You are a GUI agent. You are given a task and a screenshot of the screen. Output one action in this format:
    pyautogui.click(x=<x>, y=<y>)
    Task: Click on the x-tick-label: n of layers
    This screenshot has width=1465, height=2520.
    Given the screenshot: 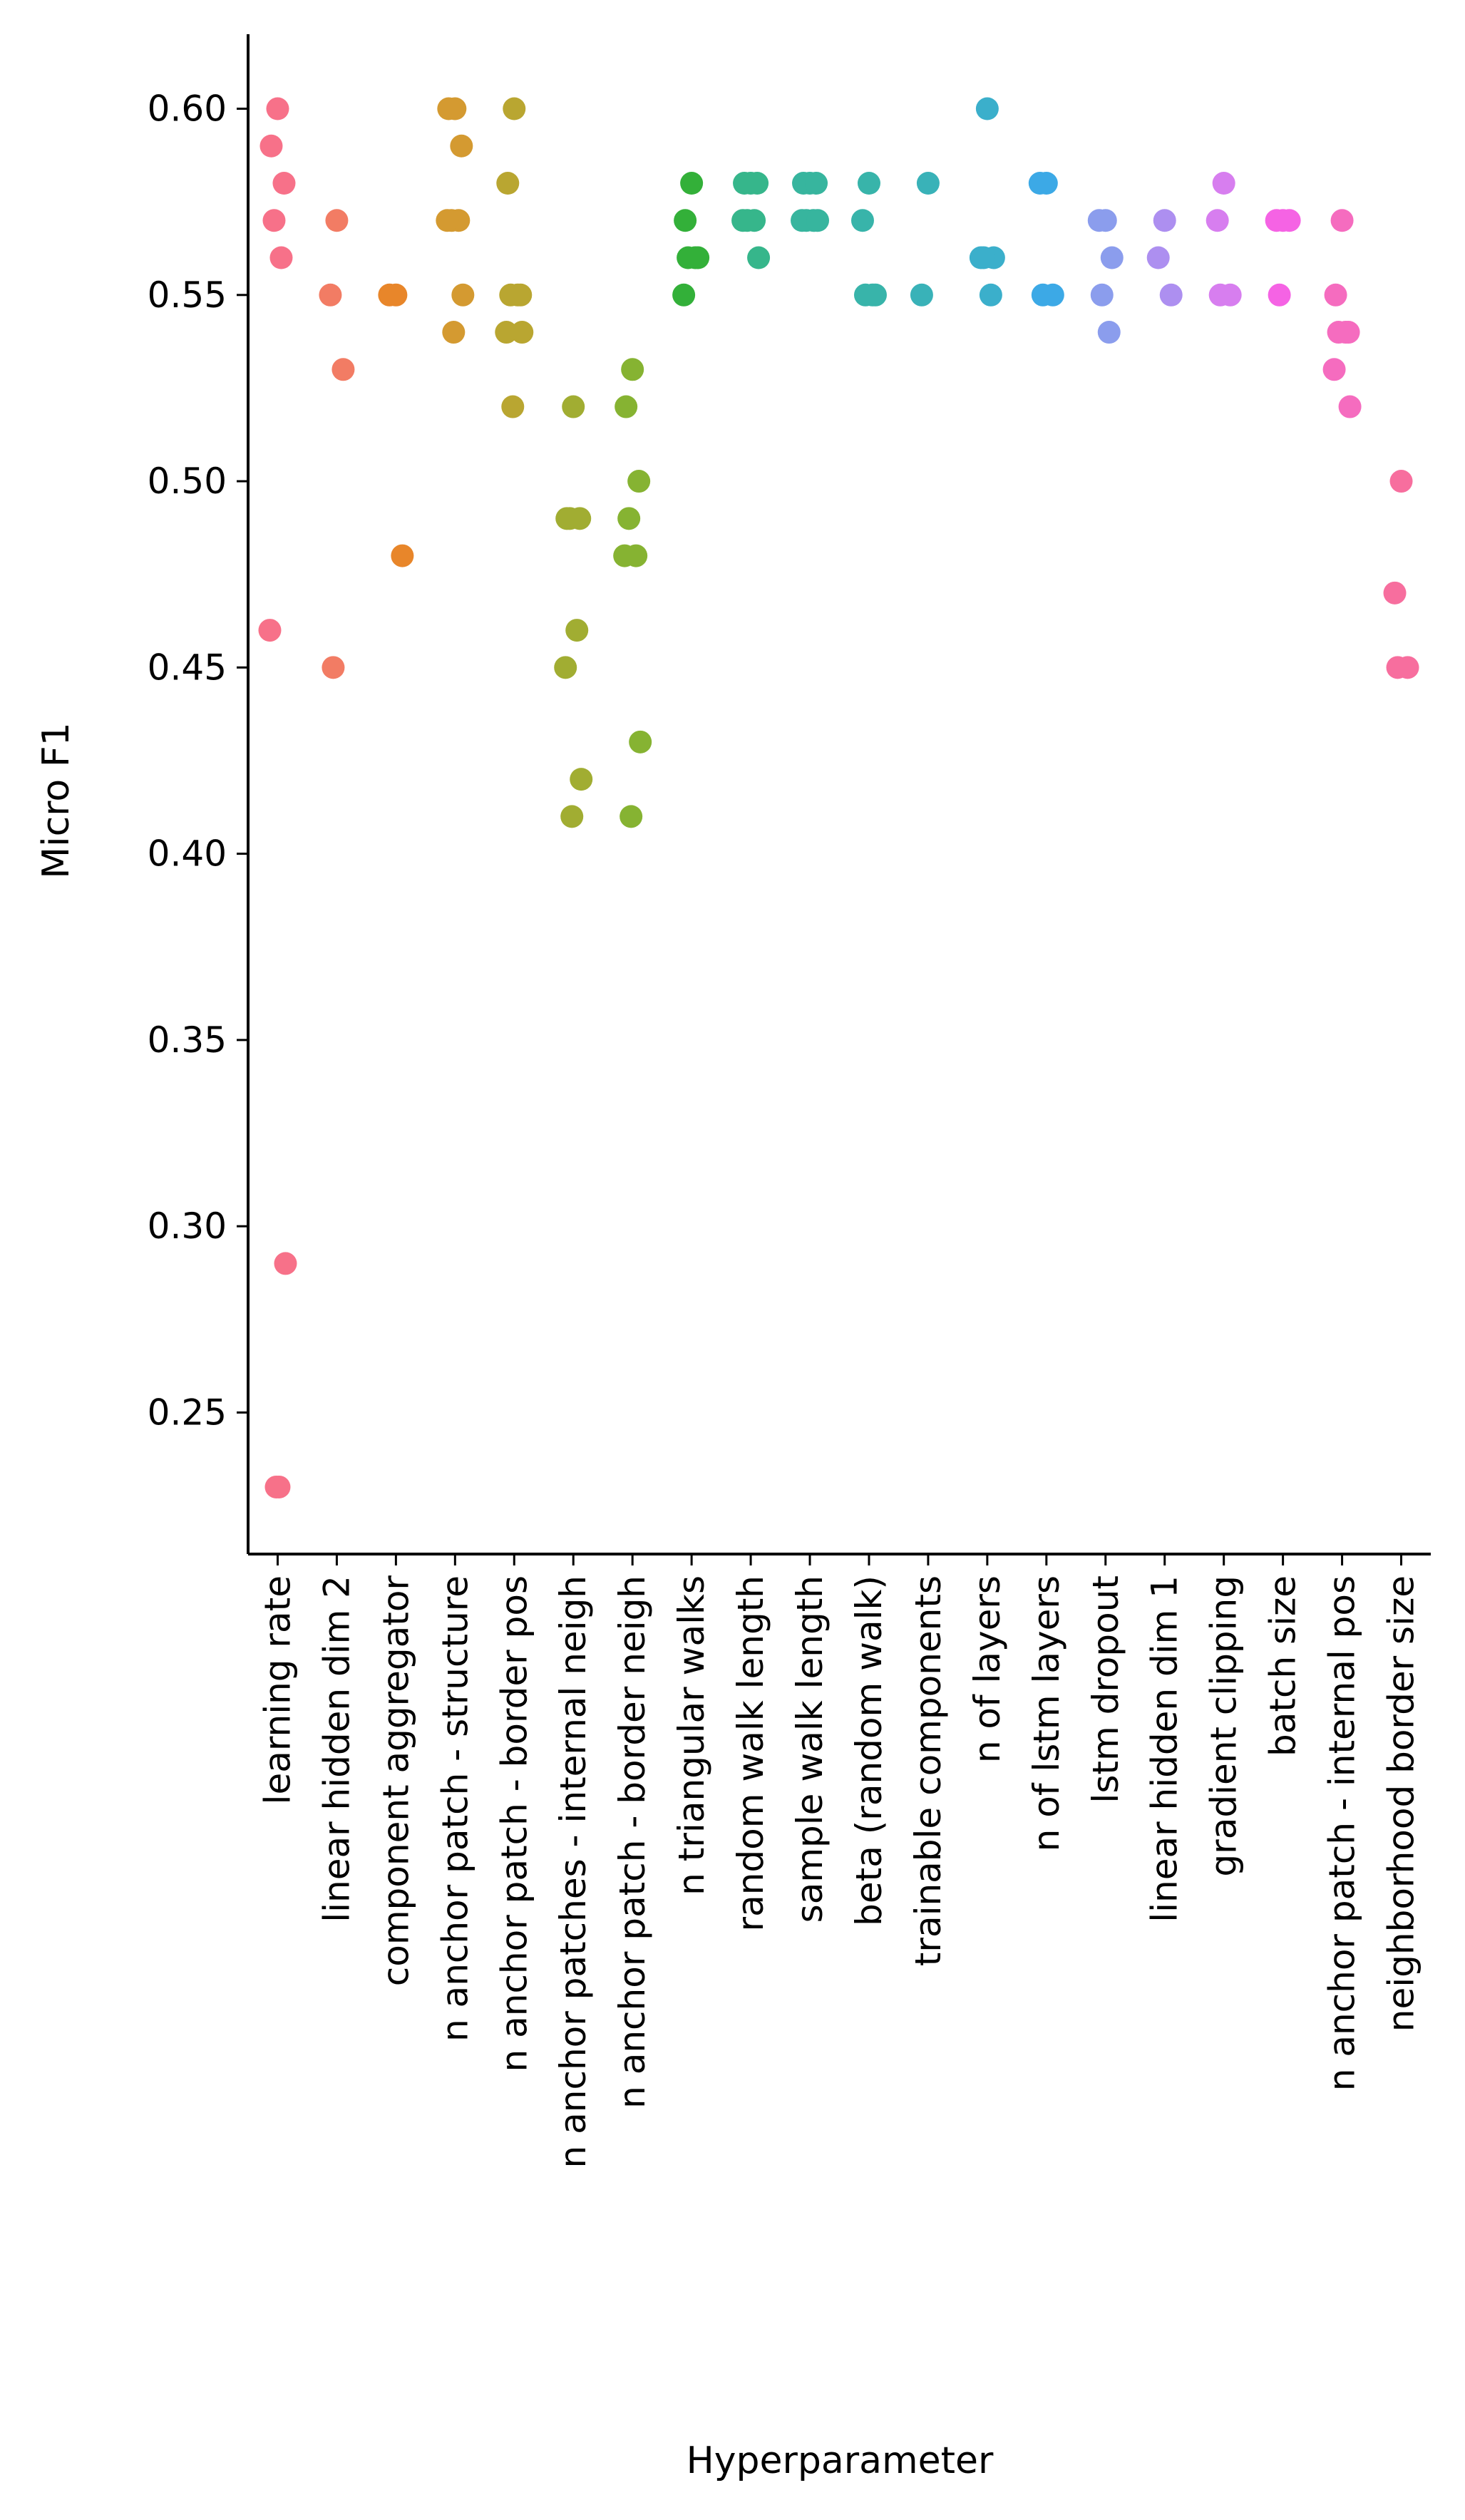 What is the action you would take?
    pyautogui.click(x=987, y=1669)
    